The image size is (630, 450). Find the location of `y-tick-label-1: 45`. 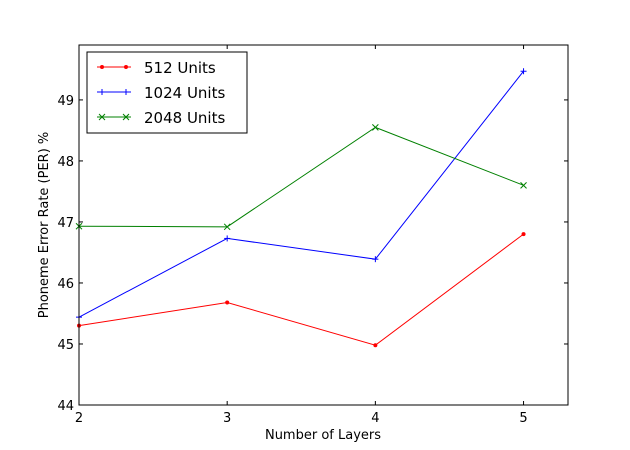

y-tick-label-1: 45 is located at coordinates (65, 345).